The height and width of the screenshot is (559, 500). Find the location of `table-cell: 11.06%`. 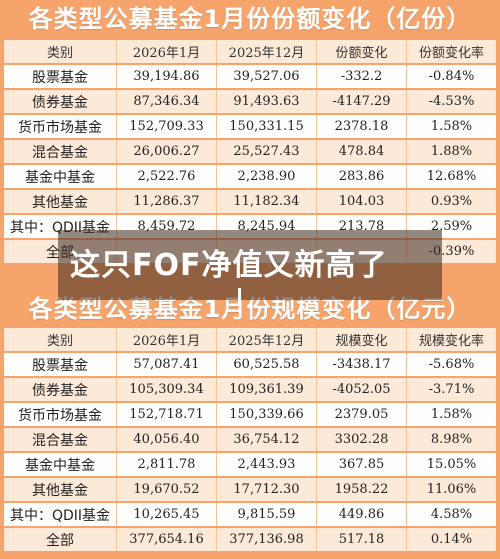

table-cell: 11.06% is located at coordinates (451, 489).